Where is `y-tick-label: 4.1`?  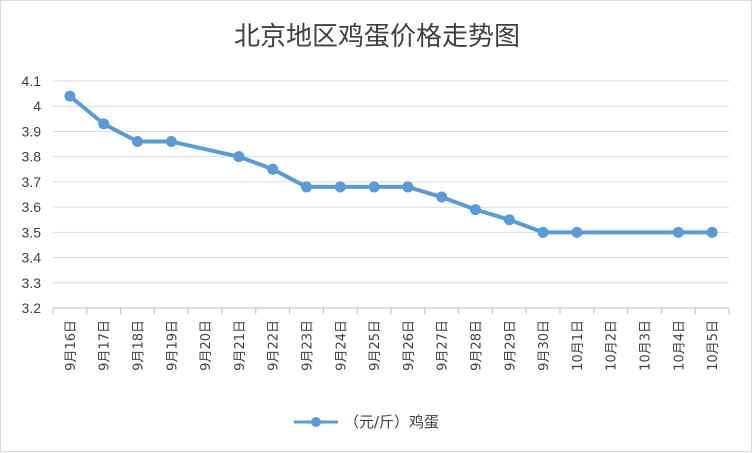
y-tick-label: 4.1 is located at coordinates (32, 81).